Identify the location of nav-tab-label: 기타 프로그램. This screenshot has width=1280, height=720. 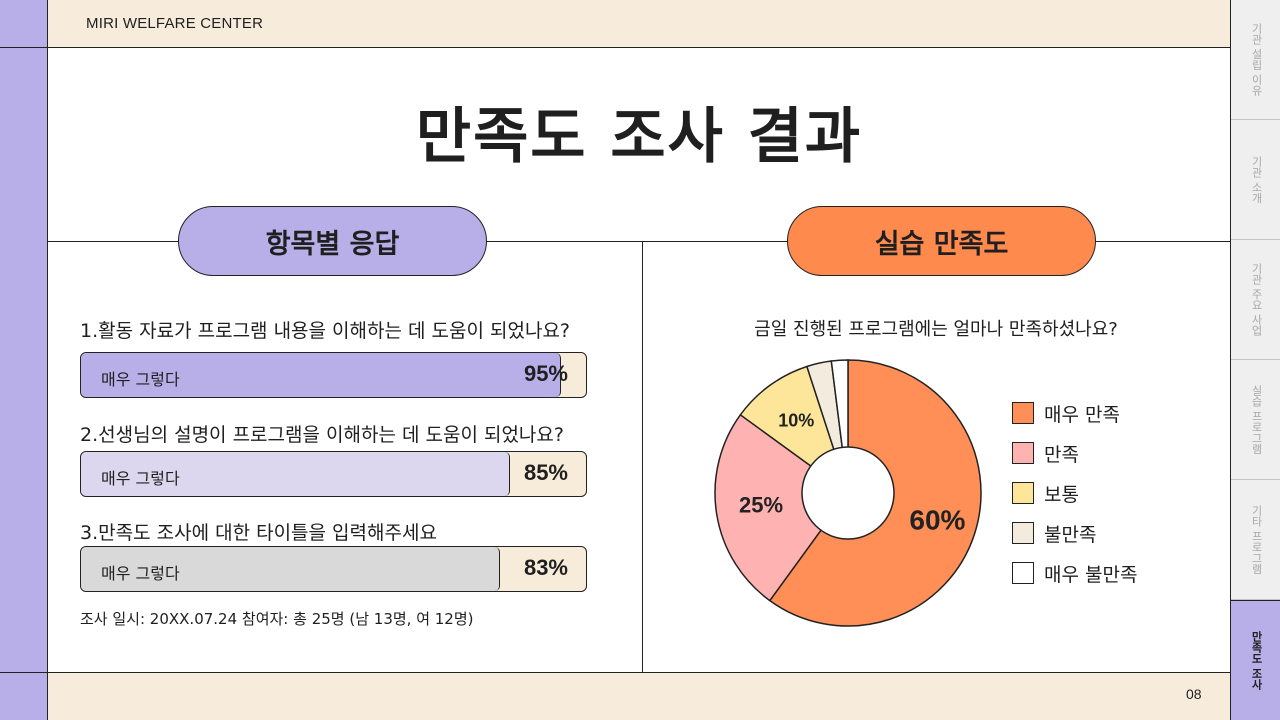
(1256, 539).